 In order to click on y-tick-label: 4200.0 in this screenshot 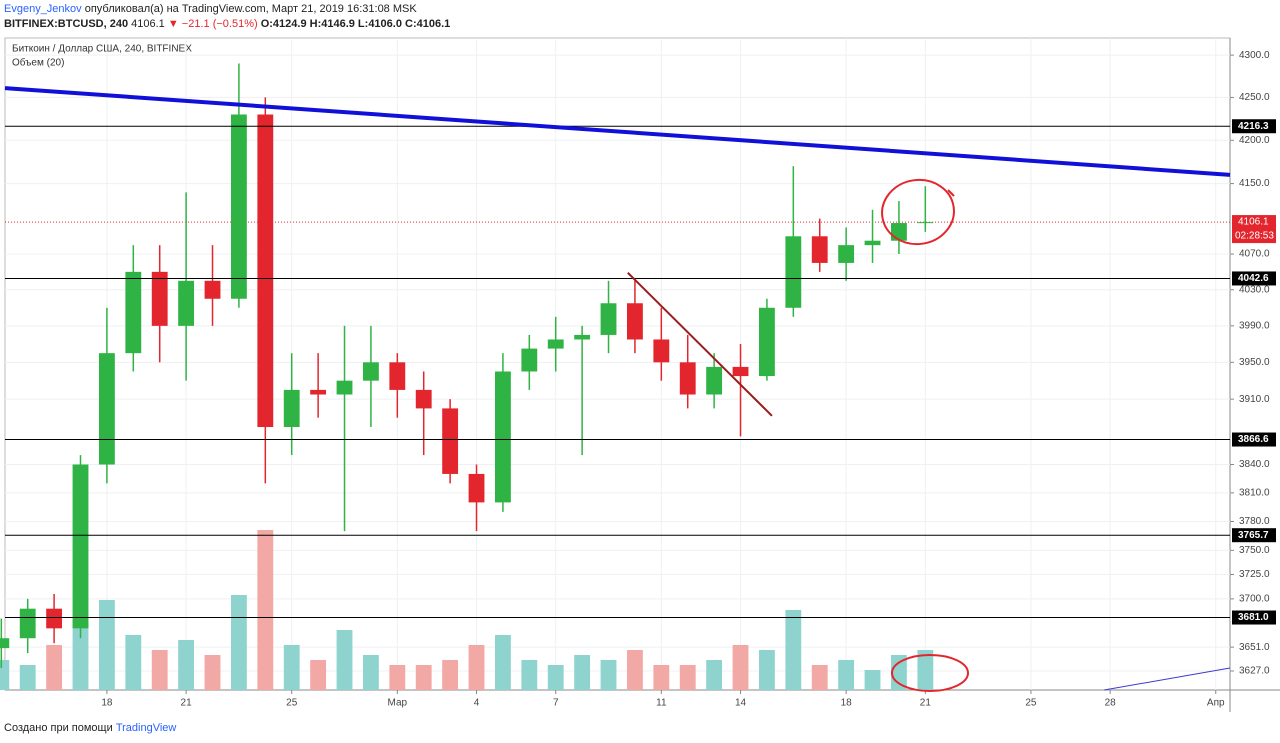, I will do `click(1254, 140)`.